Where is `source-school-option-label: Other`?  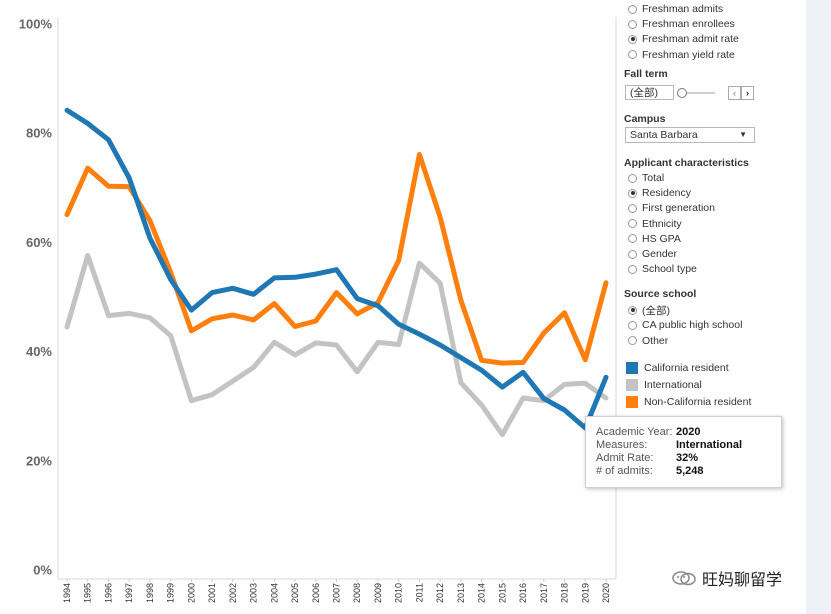
source-school-option-label: Other is located at coordinates (655, 340).